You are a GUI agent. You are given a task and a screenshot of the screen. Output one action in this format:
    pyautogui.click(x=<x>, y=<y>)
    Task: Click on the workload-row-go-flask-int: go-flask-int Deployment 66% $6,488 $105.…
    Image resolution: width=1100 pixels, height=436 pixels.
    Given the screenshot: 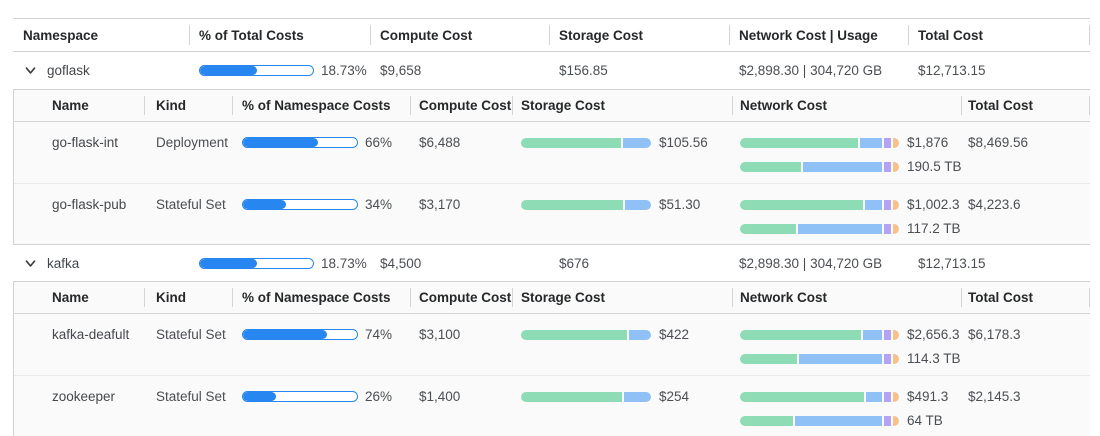 What is the action you would take?
    pyautogui.click(x=552, y=152)
    